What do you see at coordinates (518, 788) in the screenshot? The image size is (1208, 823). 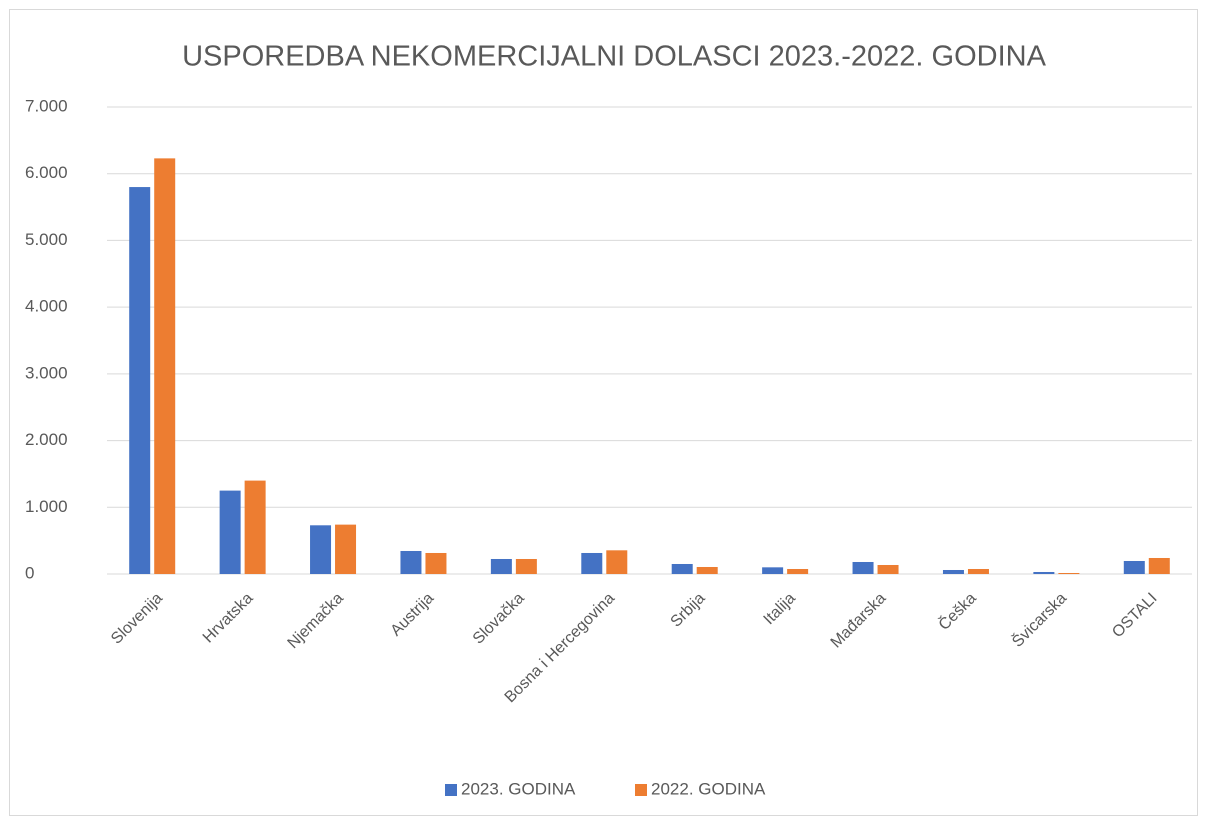 I see `legend-label: 2023. GODINA` at bounding box center [518, 788].